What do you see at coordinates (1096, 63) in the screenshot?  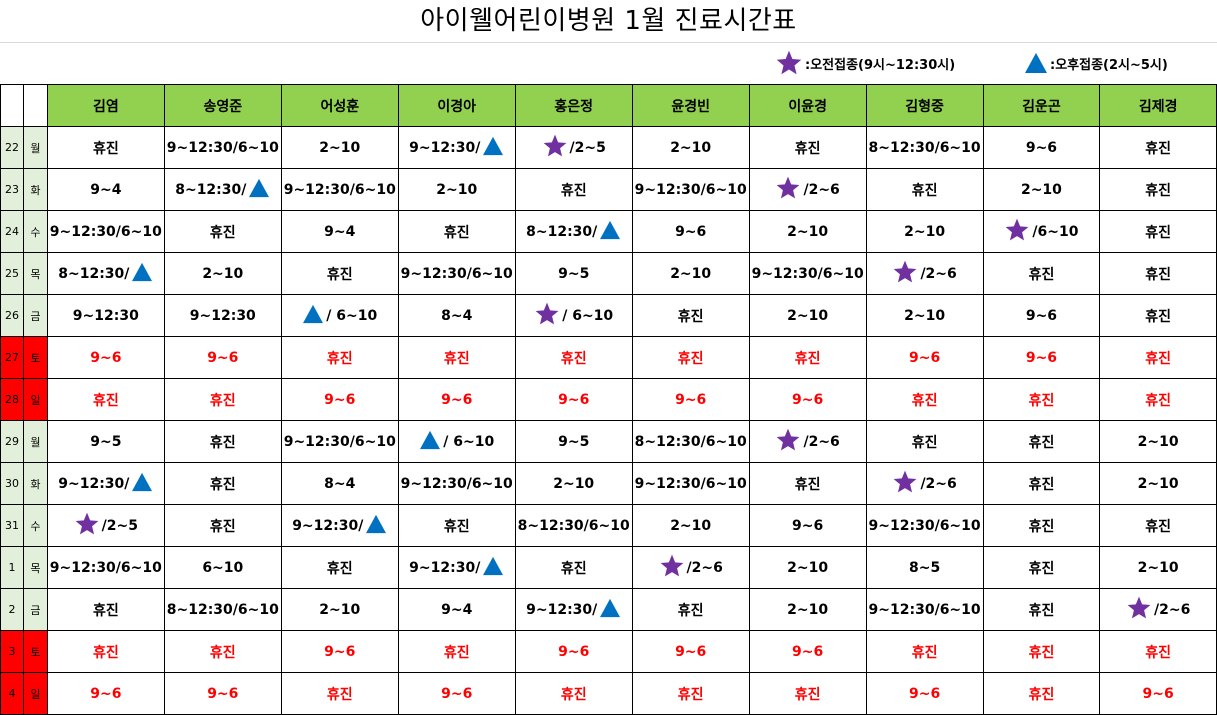 I see `legend-afternoon-vaccination: :오후접종(2시~5시)` at bounding box center [1096, 63].